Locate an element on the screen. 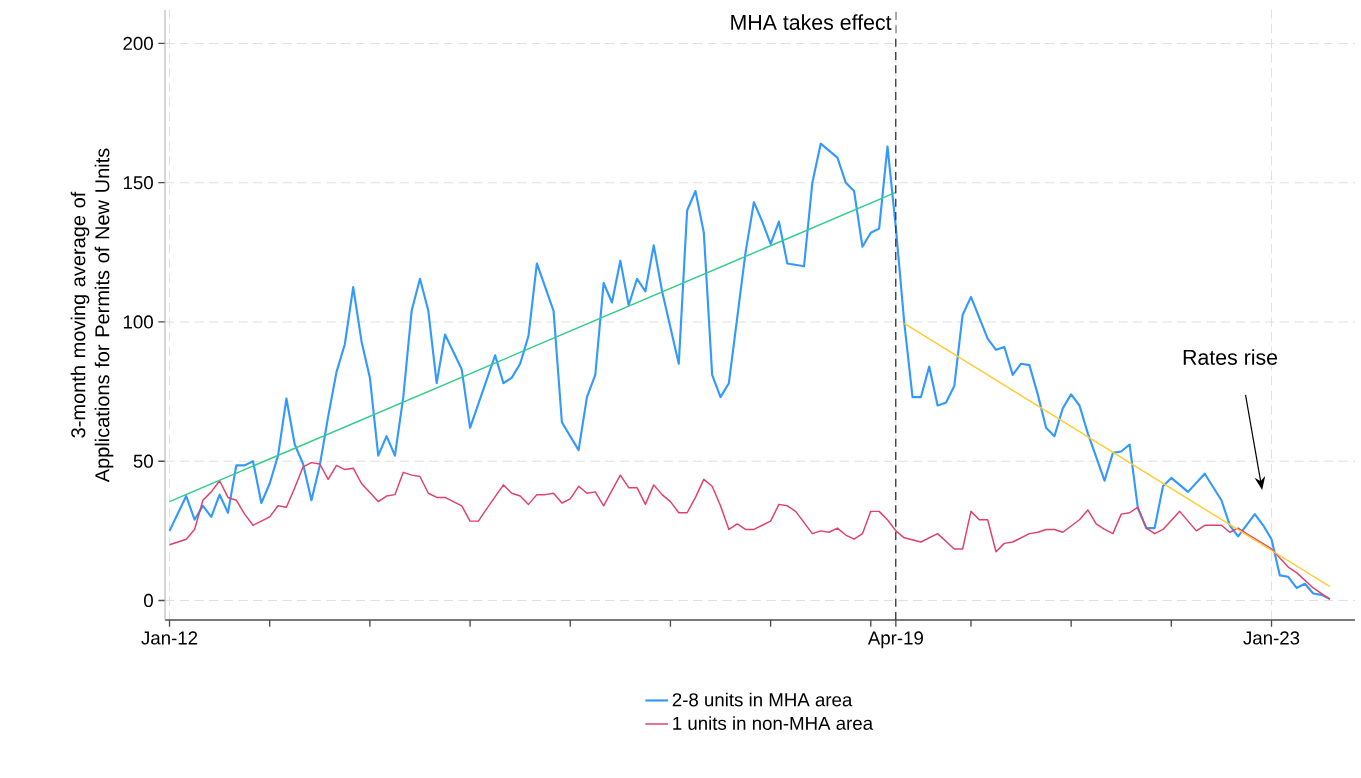 Image resolution: width=1361 pixels, height=778 pixels. ref-line-label: MHA takes effect is located at coordinates (811, 22).